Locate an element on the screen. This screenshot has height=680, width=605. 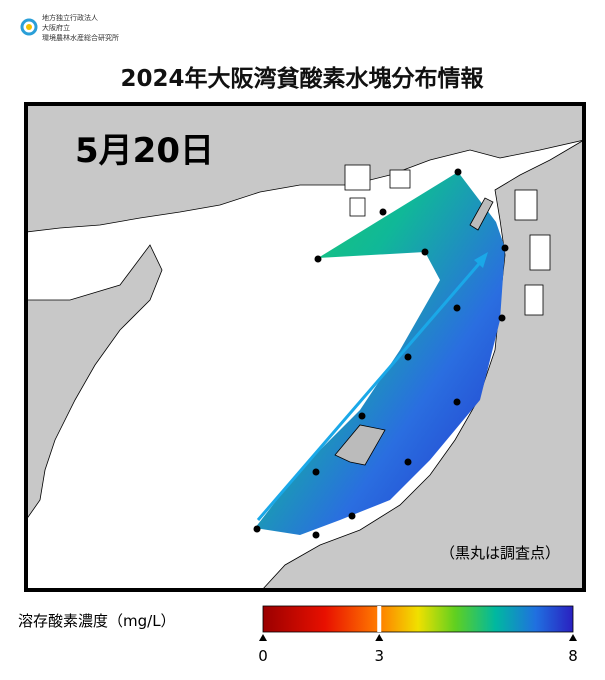
tick-label: 0 is located at coordinates (263, 656).